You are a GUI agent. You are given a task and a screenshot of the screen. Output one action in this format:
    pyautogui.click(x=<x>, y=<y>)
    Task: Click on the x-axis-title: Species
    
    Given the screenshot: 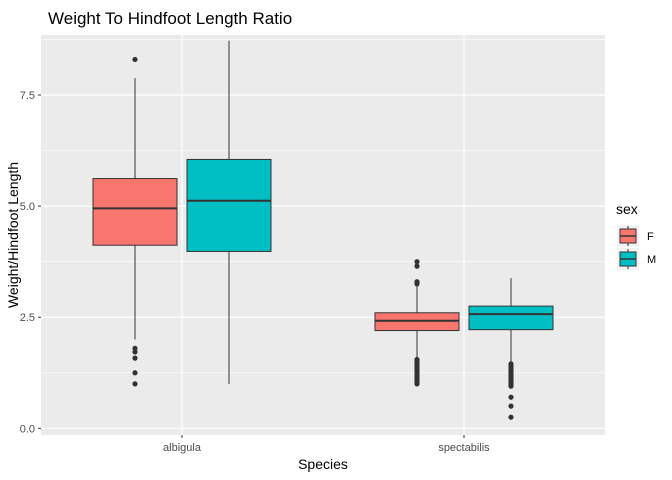 What is the action you would take?
    pyautogui.click(x=323, y=464)
    